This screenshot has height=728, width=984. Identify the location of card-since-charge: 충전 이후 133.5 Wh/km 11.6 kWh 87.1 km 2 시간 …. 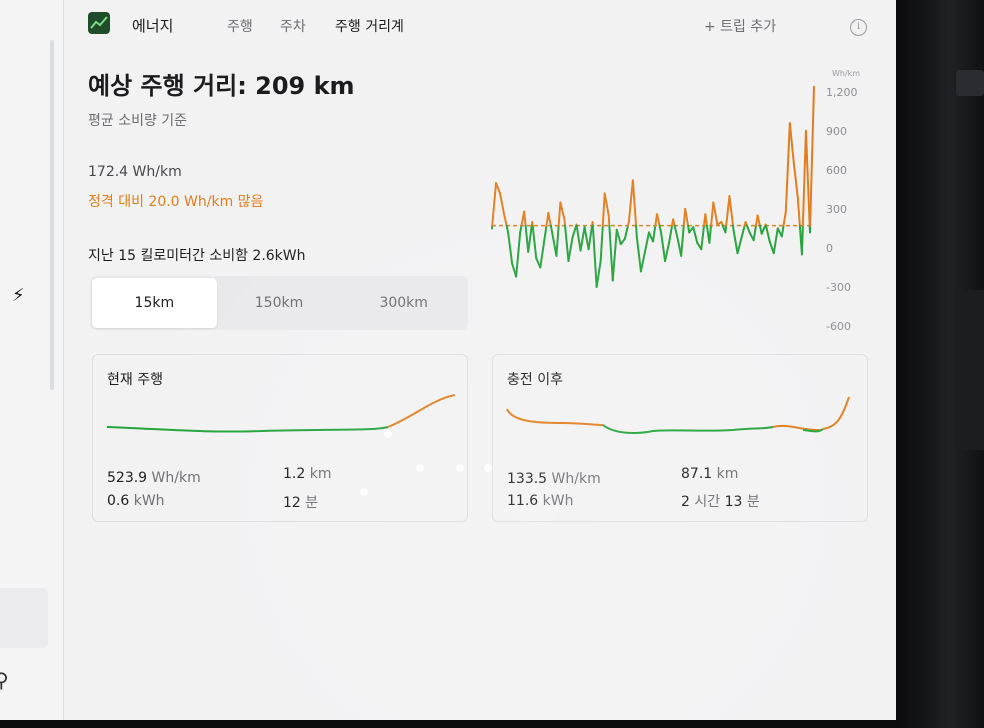
(680, 438).